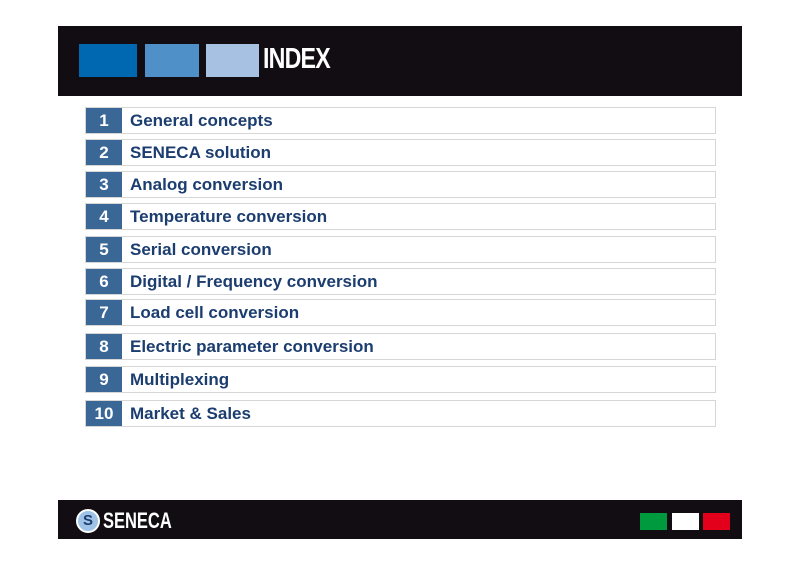 This screenshot has height=565, width=800. Describe the element at coordinates (400, 413) in the screenshot. I see `index-item: 10 Market & Sales` at that location.